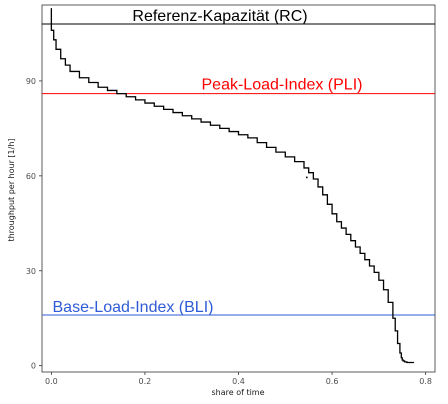 The image size is (448, 404). I want to click on x-tick-label: 0.6, so click(332, 381).